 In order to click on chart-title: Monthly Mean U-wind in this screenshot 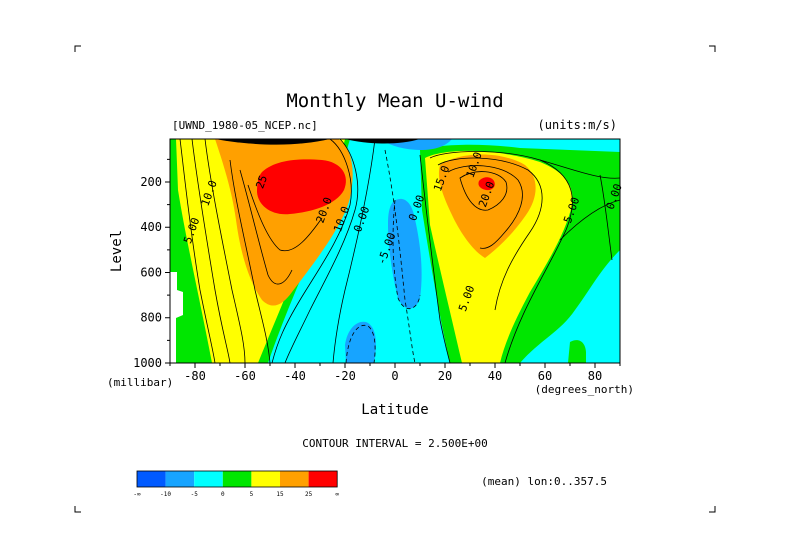, I will do `click(394, 101)`.